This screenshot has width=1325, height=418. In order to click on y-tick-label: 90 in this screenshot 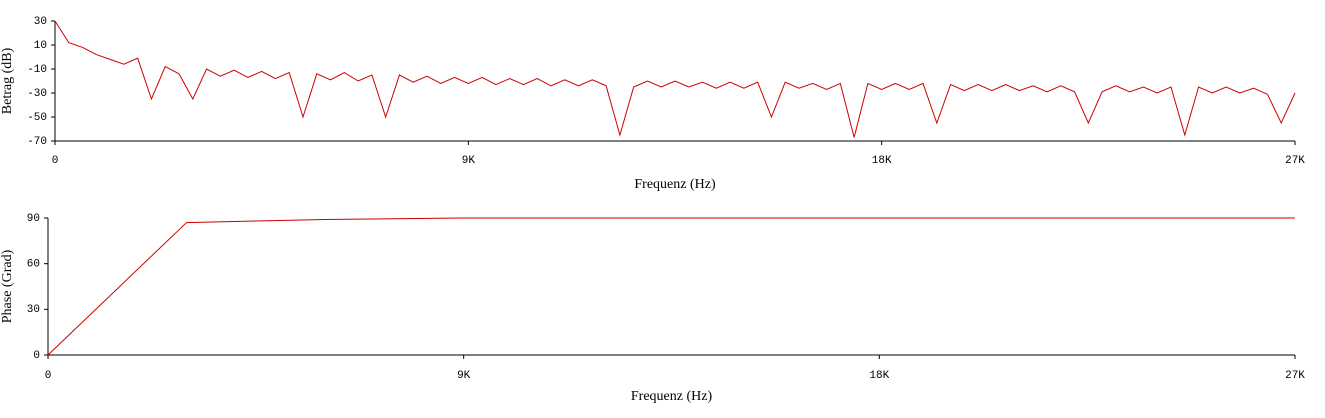, I will do `click(33, 219)`.